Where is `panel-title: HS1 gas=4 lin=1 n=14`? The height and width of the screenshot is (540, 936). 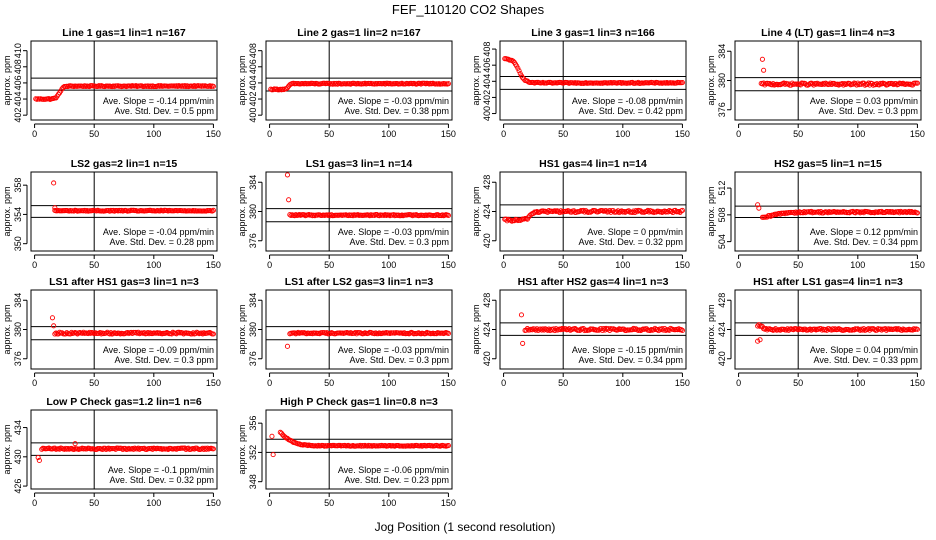 panel-title: HS1 gas=4 lin=1 n=14 is located at coordinates (593, 164).